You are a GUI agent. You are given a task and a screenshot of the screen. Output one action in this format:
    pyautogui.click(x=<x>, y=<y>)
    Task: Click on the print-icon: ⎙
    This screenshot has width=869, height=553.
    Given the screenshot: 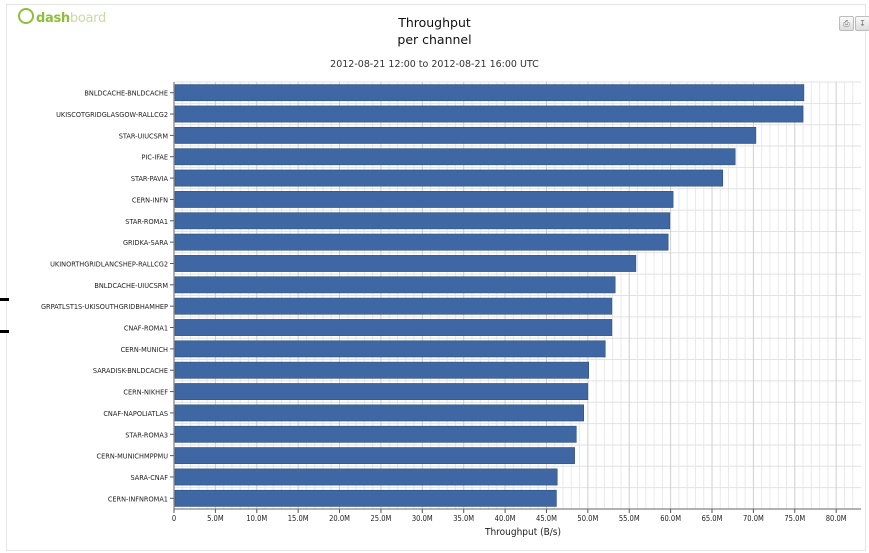 What is the action you would take?
    pyautogui.click(x=846, y=23)
    